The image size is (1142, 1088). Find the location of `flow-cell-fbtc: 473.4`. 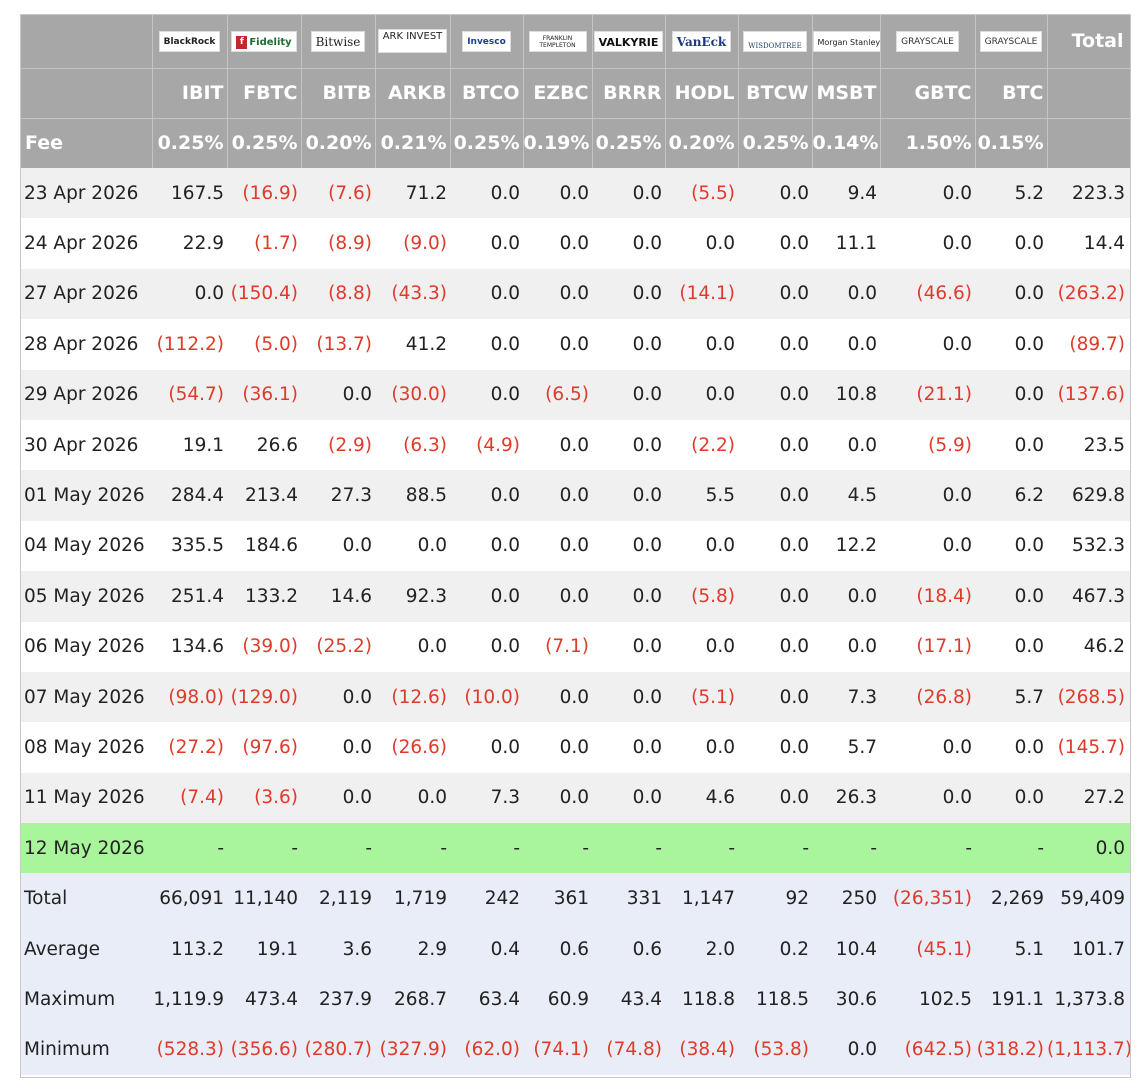

flow-cell-fbtc: 473.4 is located at coordinates (264, 999).